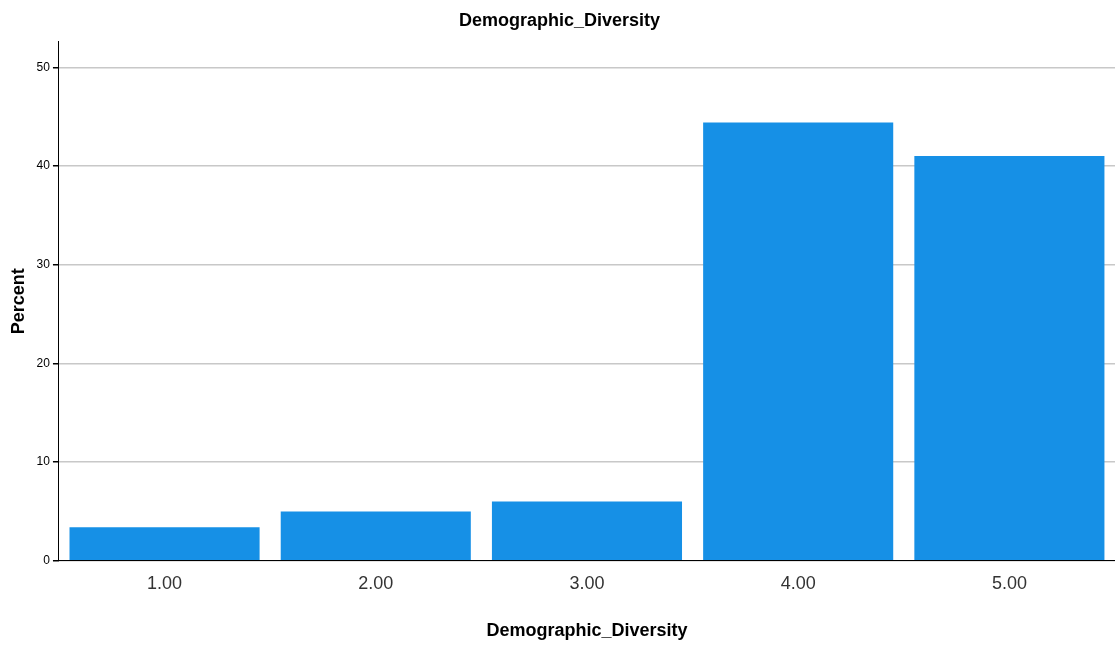 The image size is (1115, 654). What do you see at coordinates (47, 560) in the screenshot?
I see `y-tick-label: 0` at bounding box center [47, 560].